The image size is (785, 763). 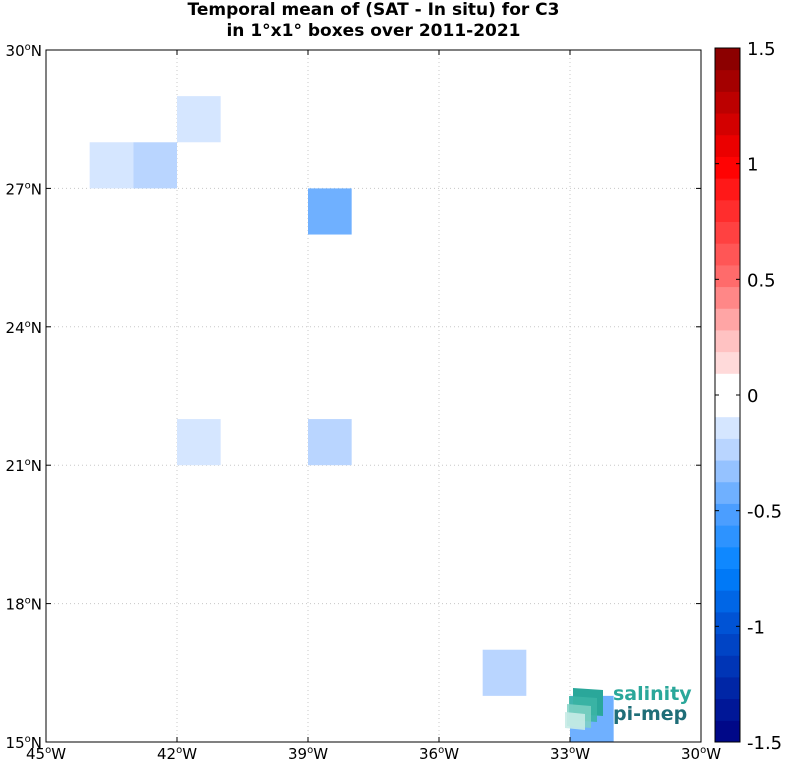 What do you see at coordinates (24, 51) in the screenshot?
I see `y-tick-label: 30oN` at bounding box center [24, 51].